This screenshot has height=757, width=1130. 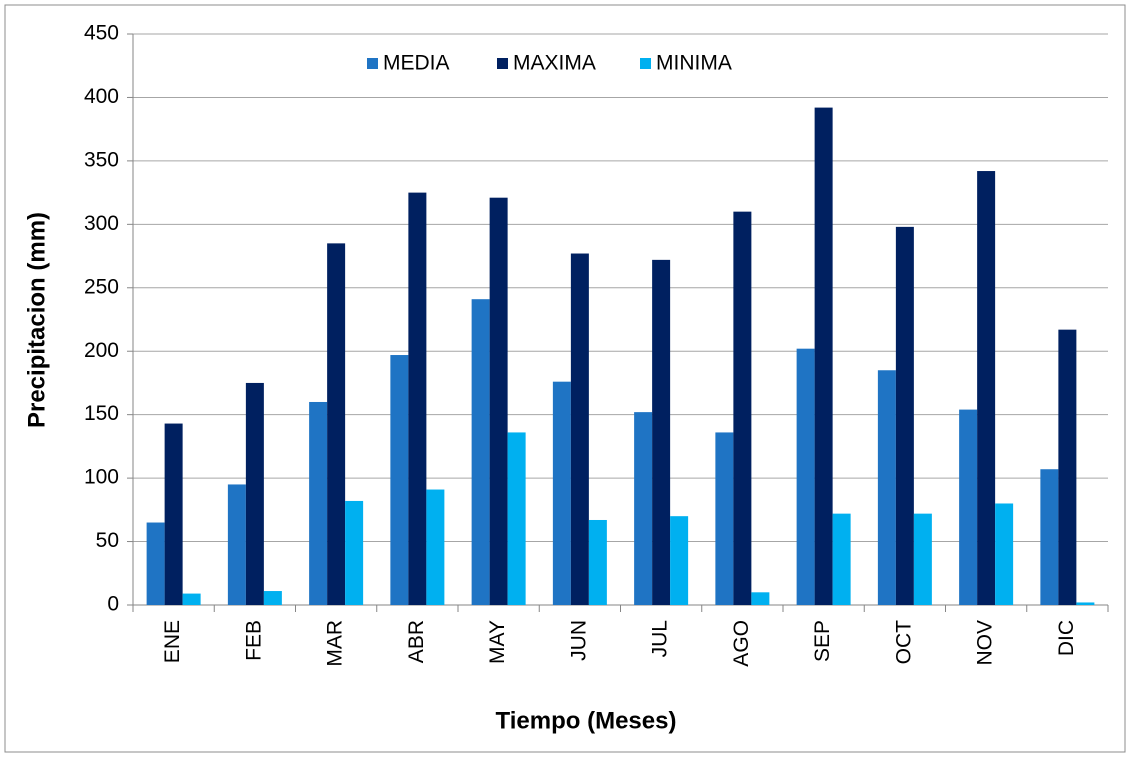 What do you see at coordinates (335, 643) in the screenshot?
I see `x-tick-label: MAR` at bounding box center [335, 643].